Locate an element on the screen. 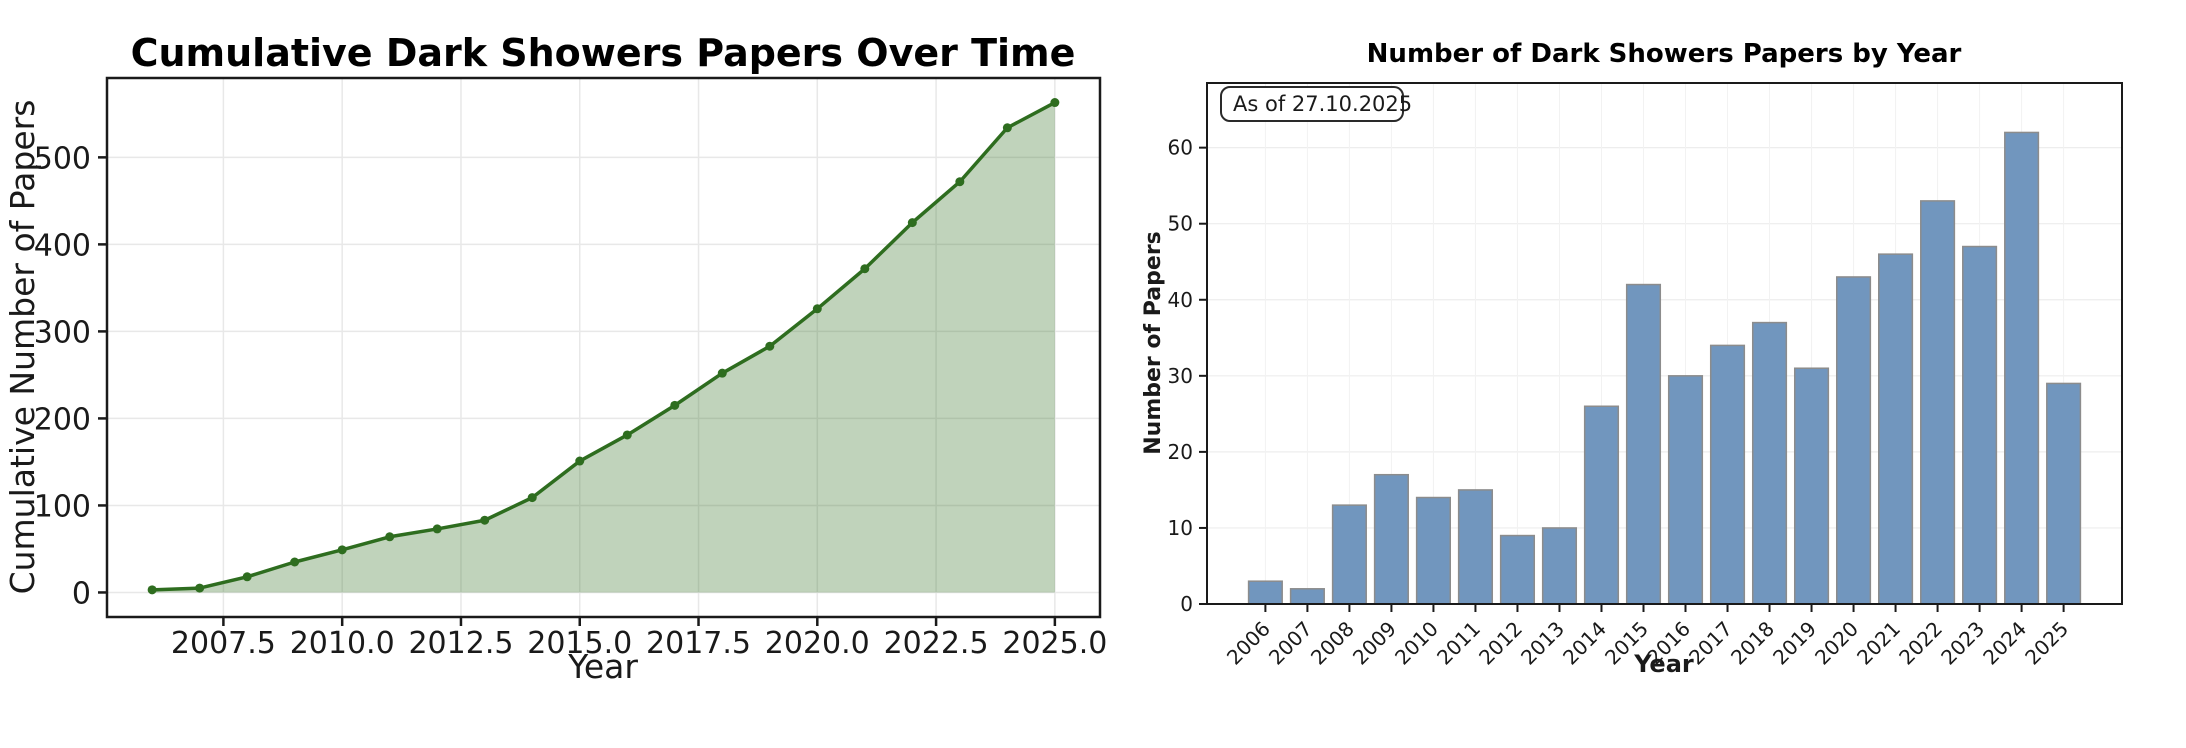 This screenshot has height=748, width=2186. y-tick-label: 30 is located at coordinates (1180, 376).